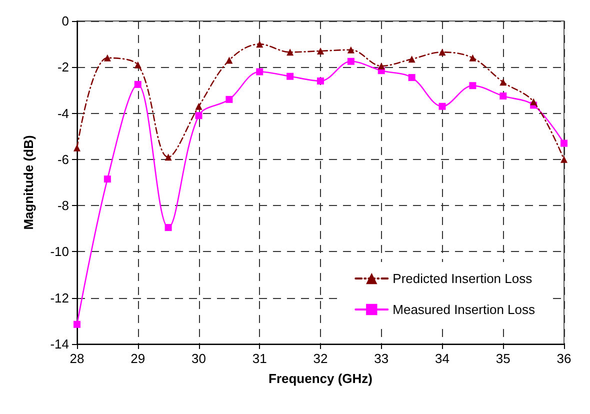 This screenshot has height=414, width=590. Describe the element at coordinates (503, 358) in the screenshot. I see `x-tick-label: 35` at that location.